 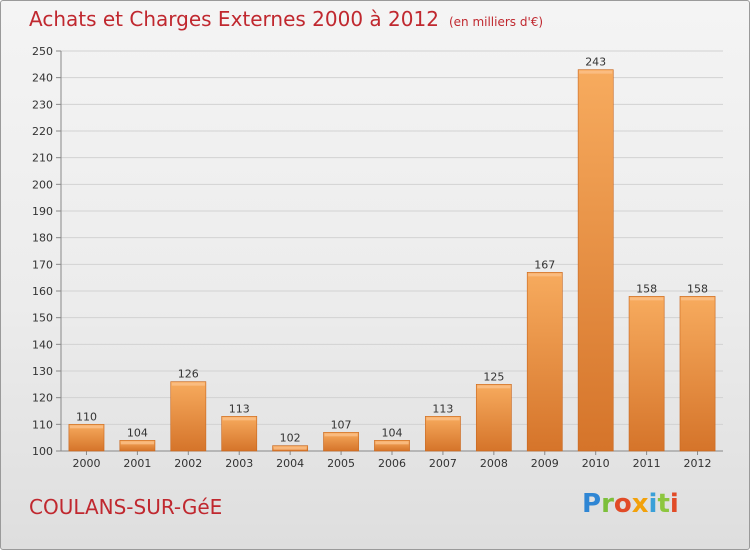 I want to click on x-tick-label: 2008, so click(x=494, y=463).